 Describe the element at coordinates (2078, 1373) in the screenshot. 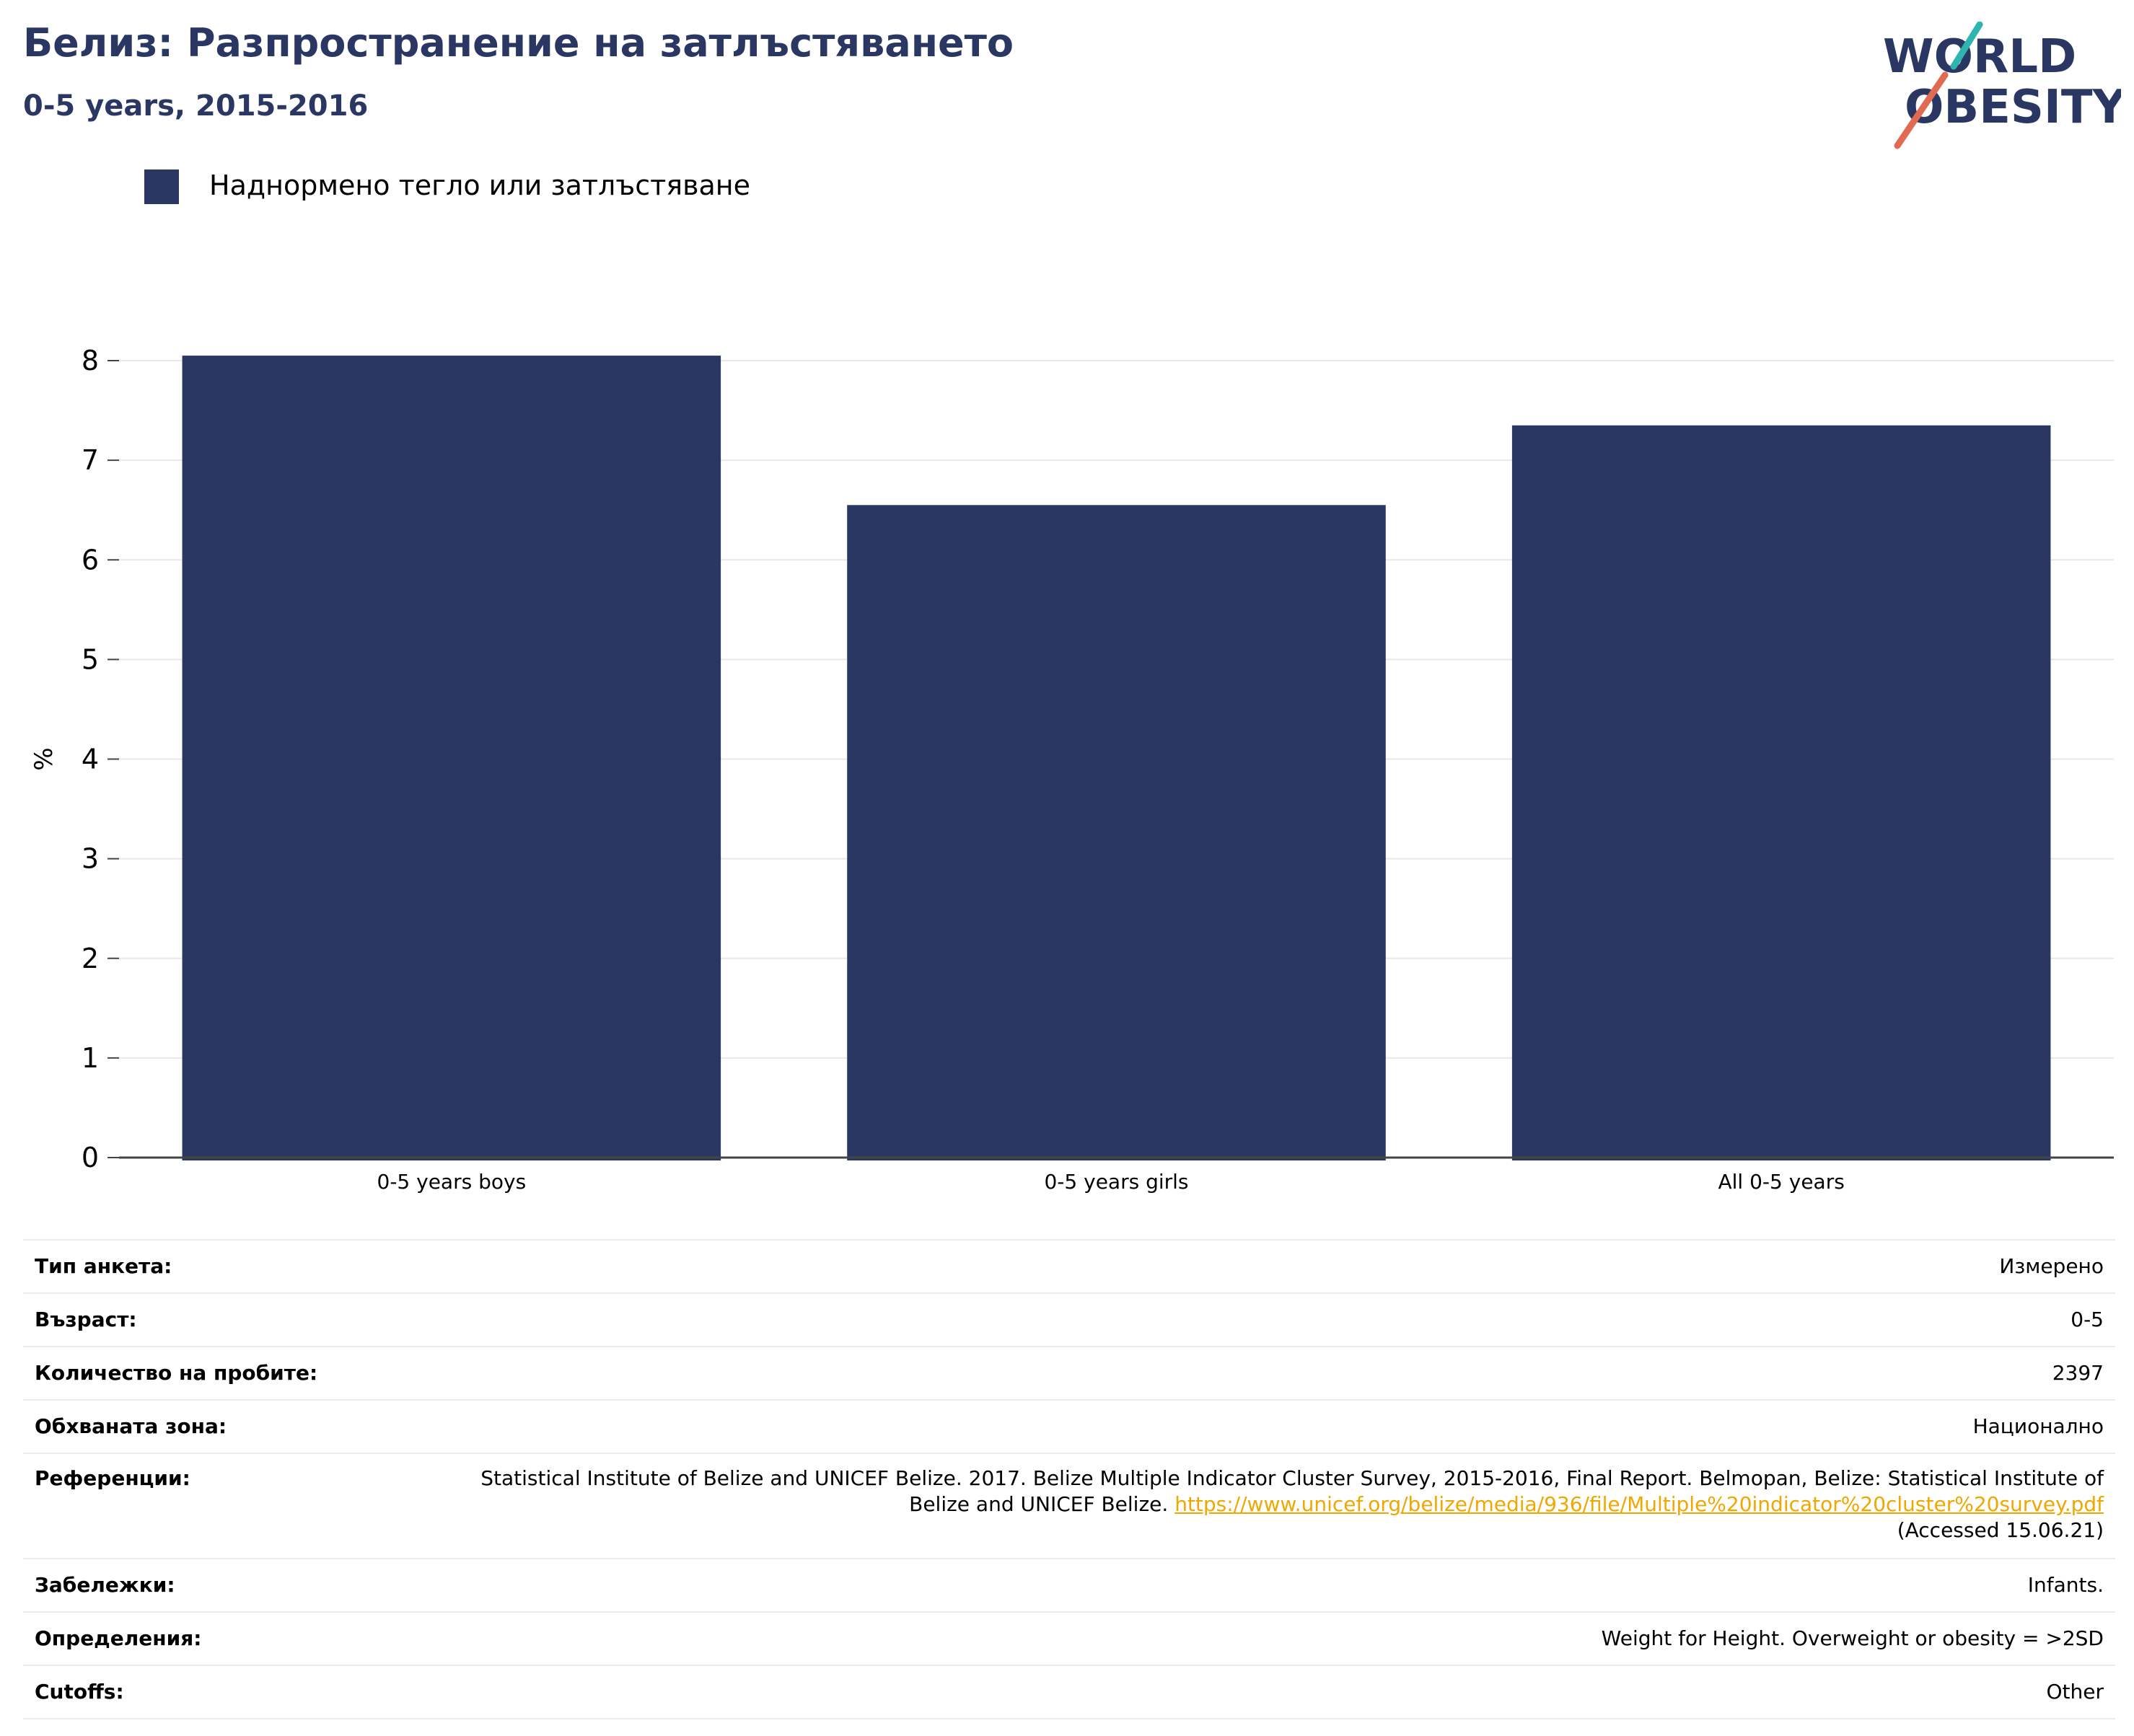

I see `info-value-text: 2397` at that location.